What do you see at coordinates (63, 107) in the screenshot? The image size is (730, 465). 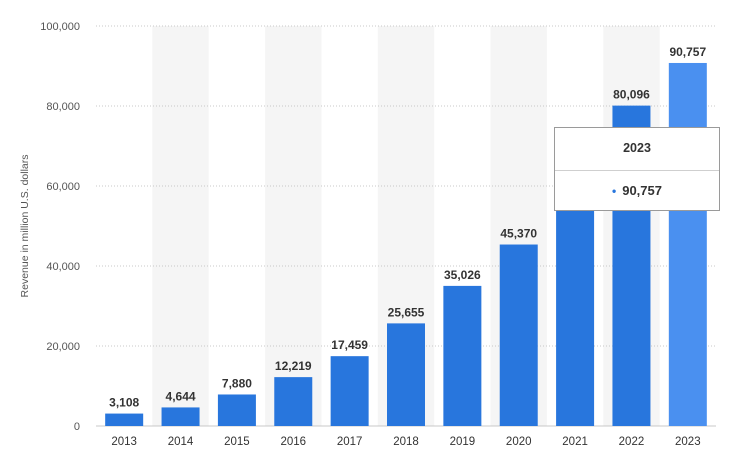 I see `y-tick-label: 80,000` at bounding box center [63, 107].